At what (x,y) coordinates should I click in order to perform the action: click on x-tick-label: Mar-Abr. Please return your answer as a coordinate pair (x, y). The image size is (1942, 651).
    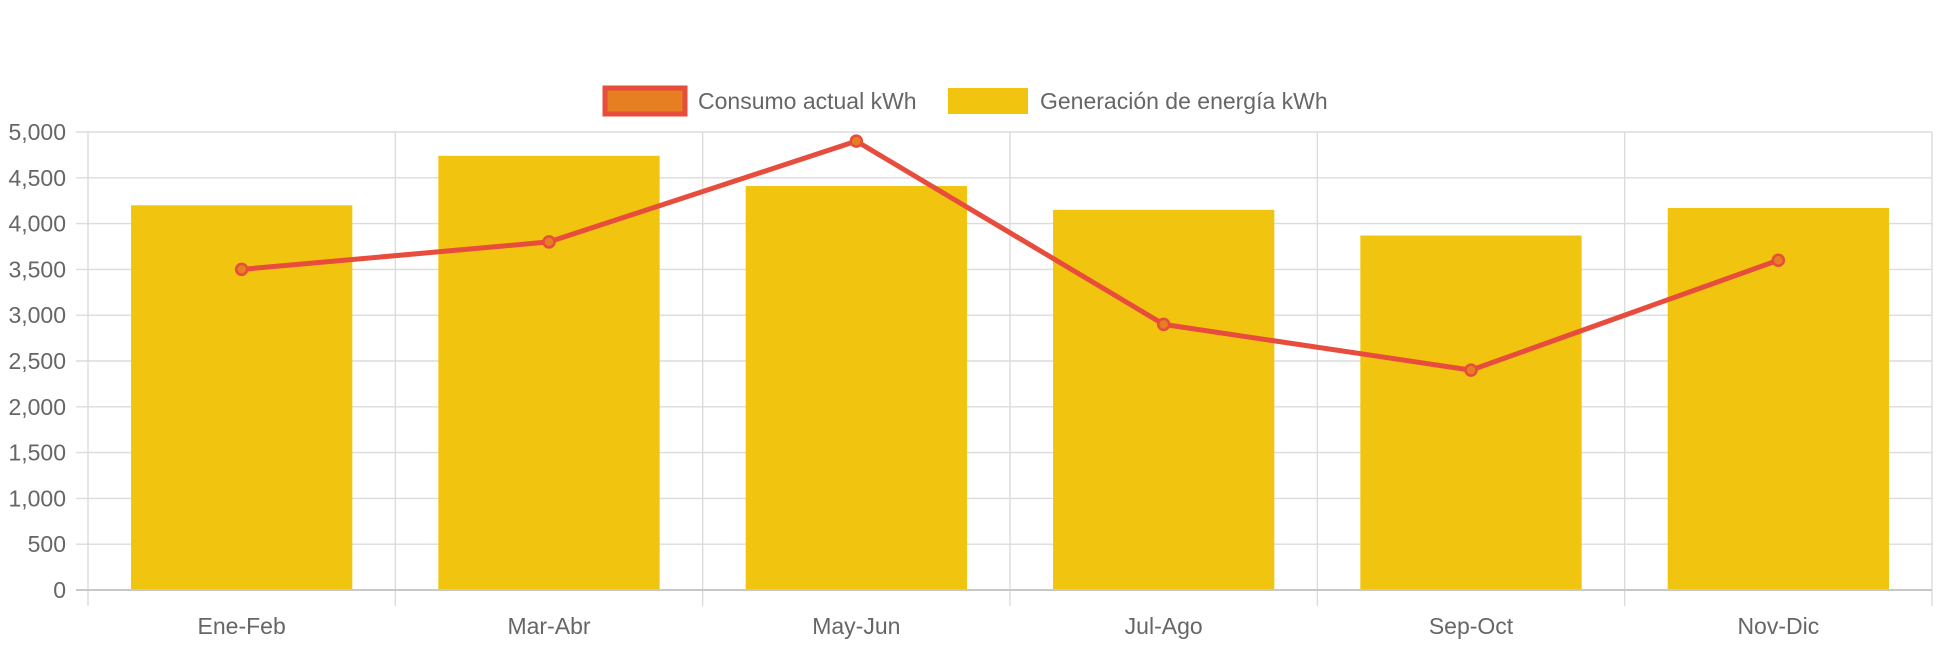
    Looking at the image, I should click on (548, 626).